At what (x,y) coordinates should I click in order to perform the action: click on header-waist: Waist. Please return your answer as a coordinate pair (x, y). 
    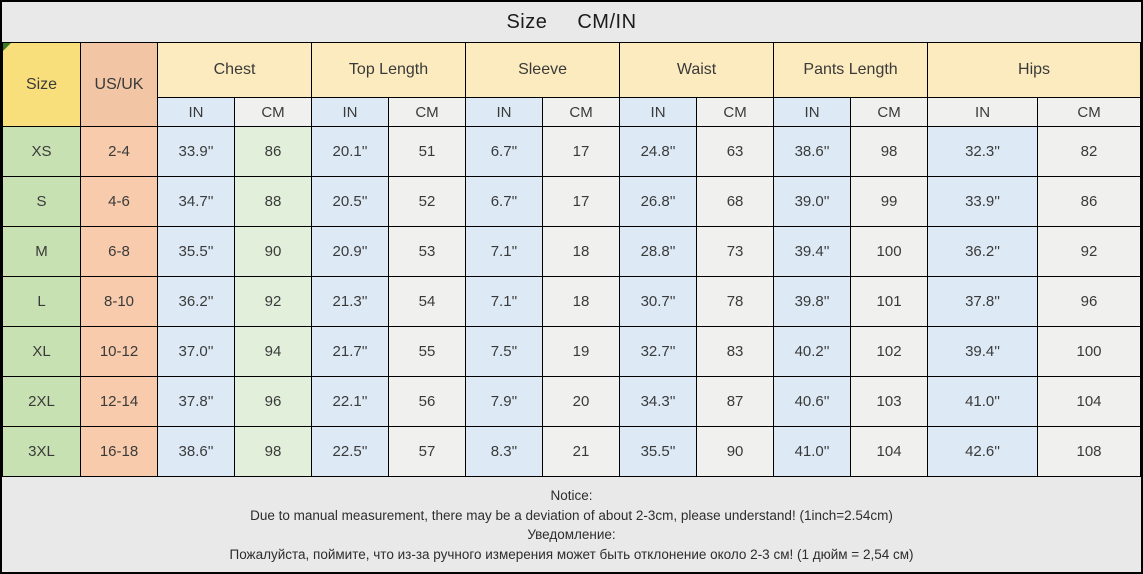
    Looking at the image, I should click on (697, 70).